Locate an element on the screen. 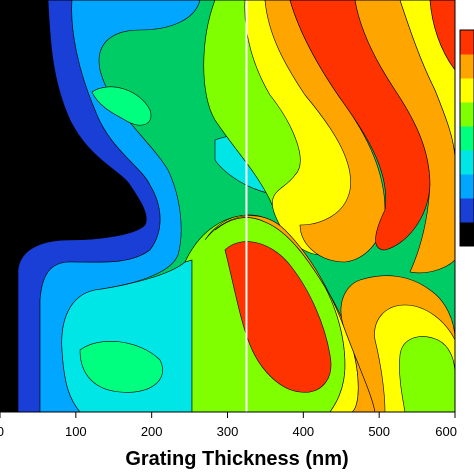 This screenshot has width=474, height=474. x-tick-label: 100 is located at coordinates (76, 431).